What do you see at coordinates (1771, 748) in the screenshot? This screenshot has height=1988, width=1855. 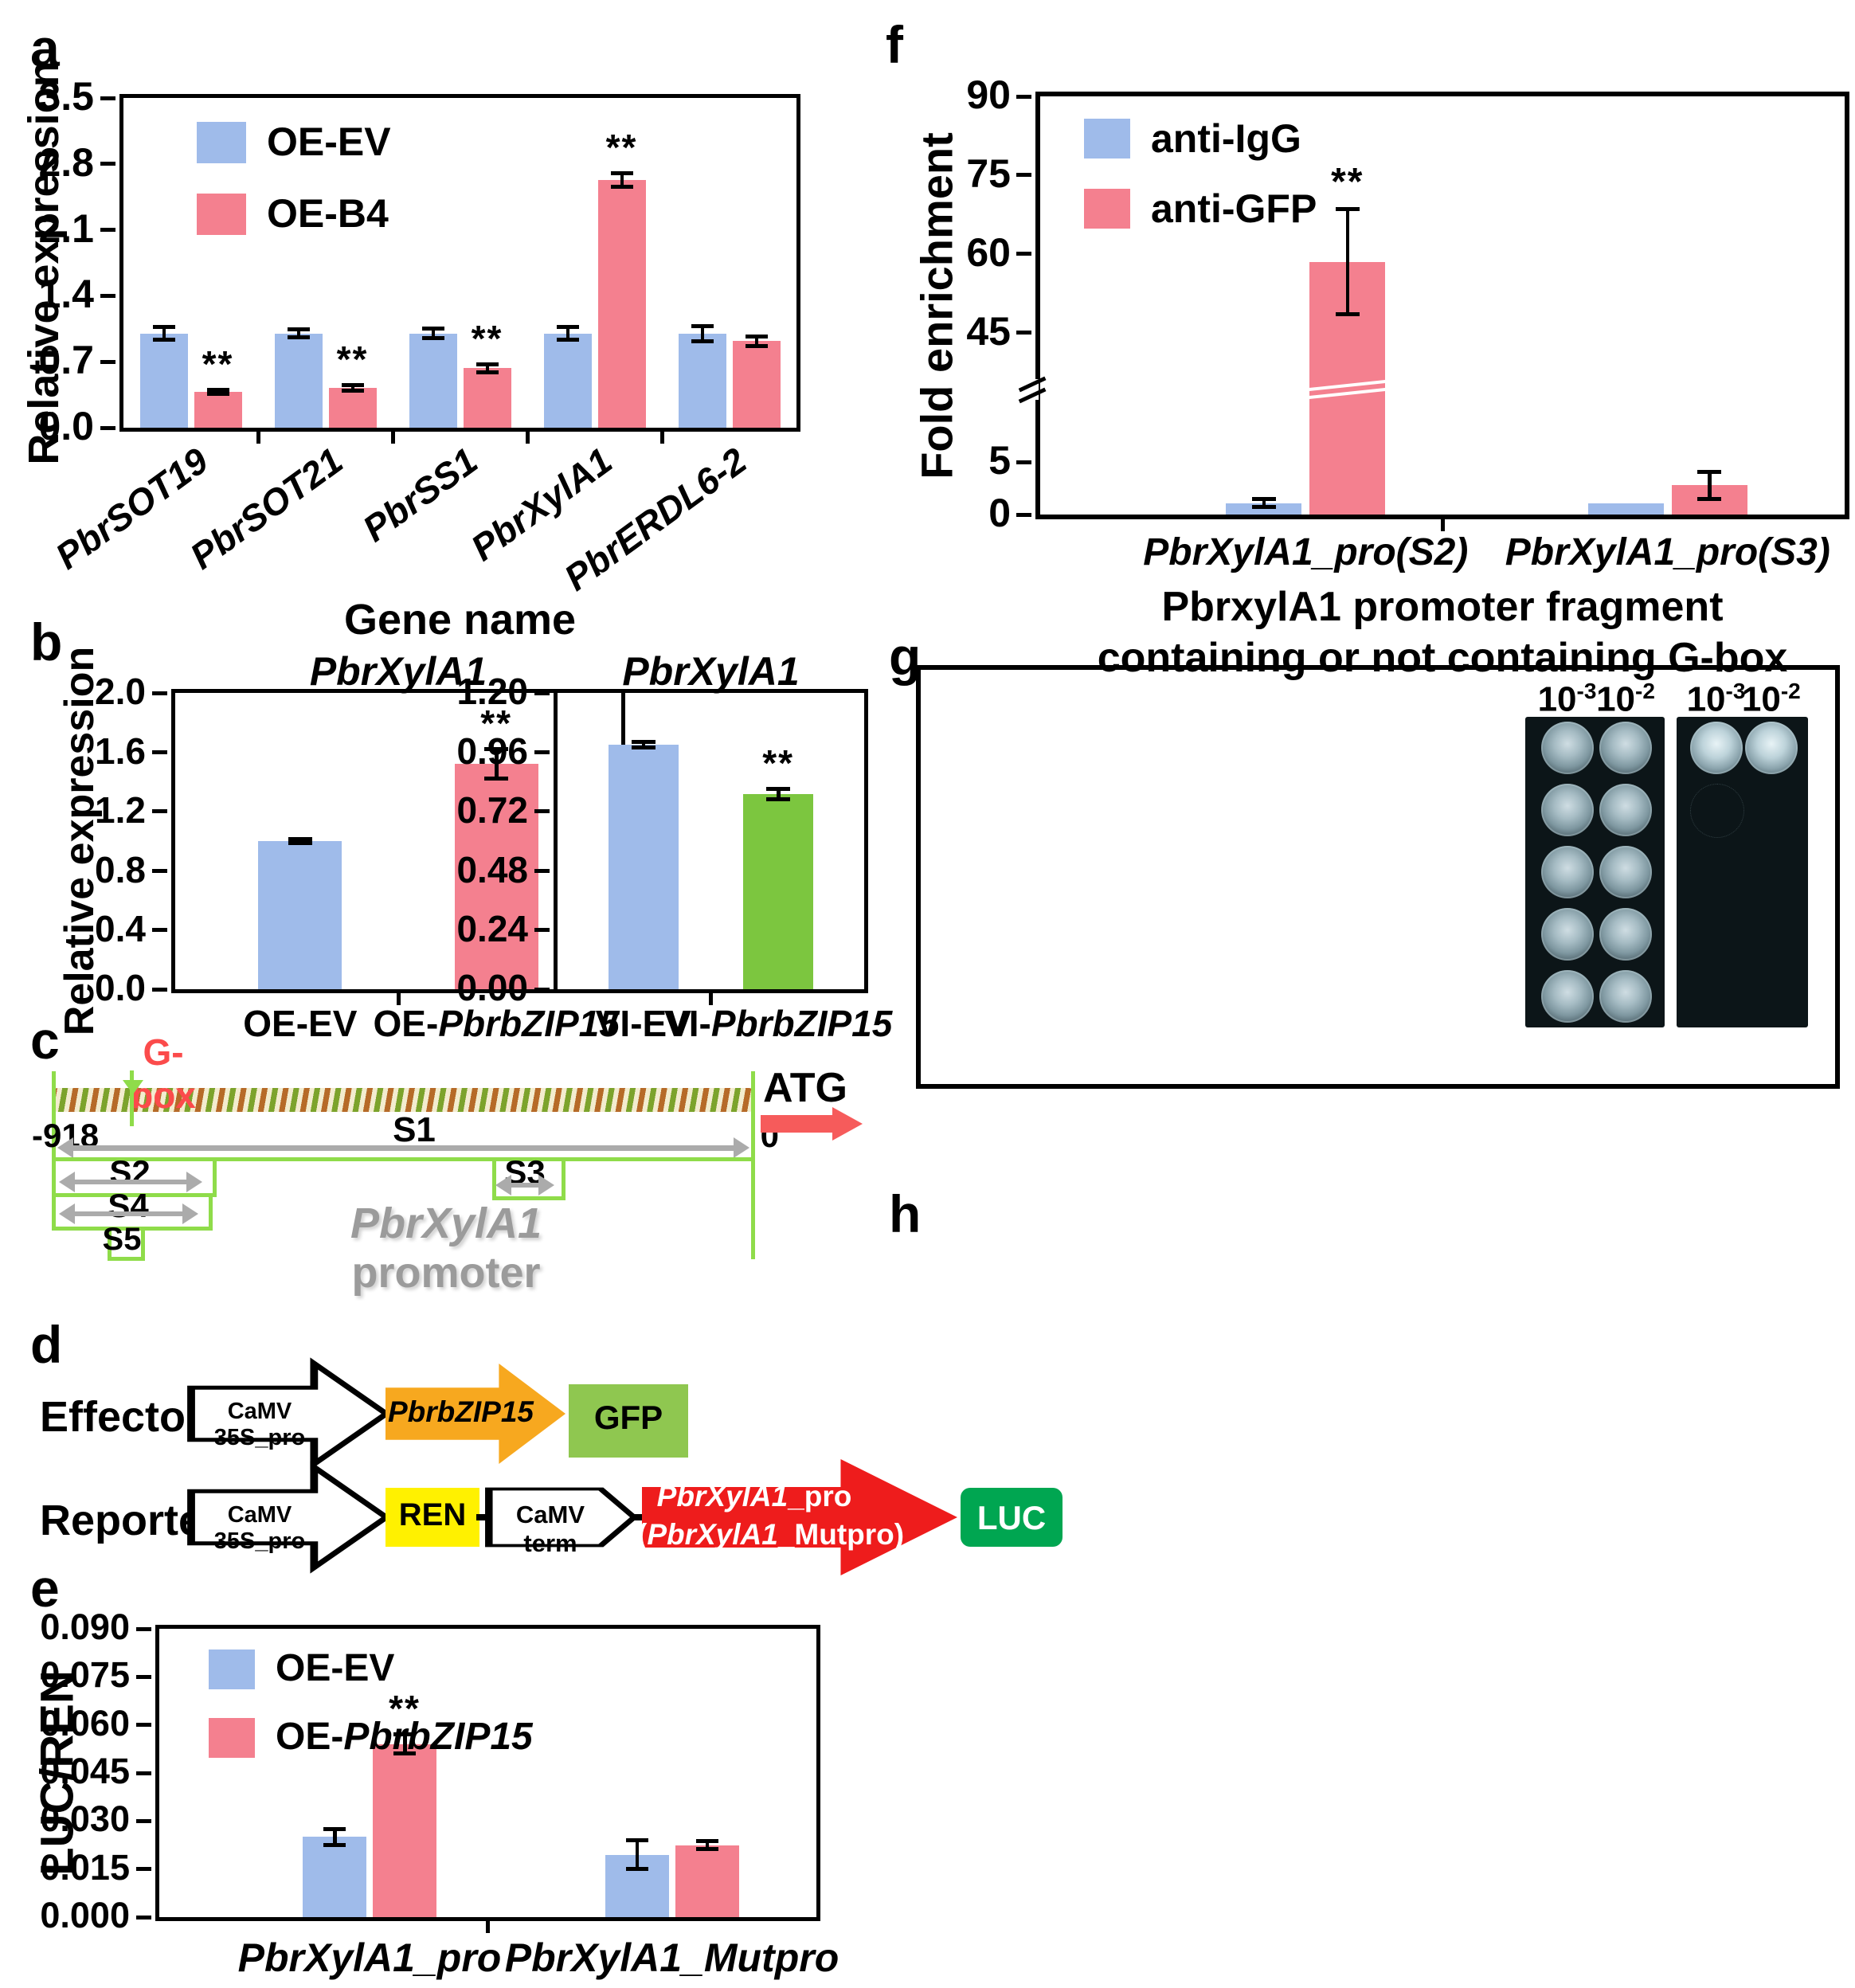 I see `yeast-spot-full_bright` at bounding box center [1771, 748].